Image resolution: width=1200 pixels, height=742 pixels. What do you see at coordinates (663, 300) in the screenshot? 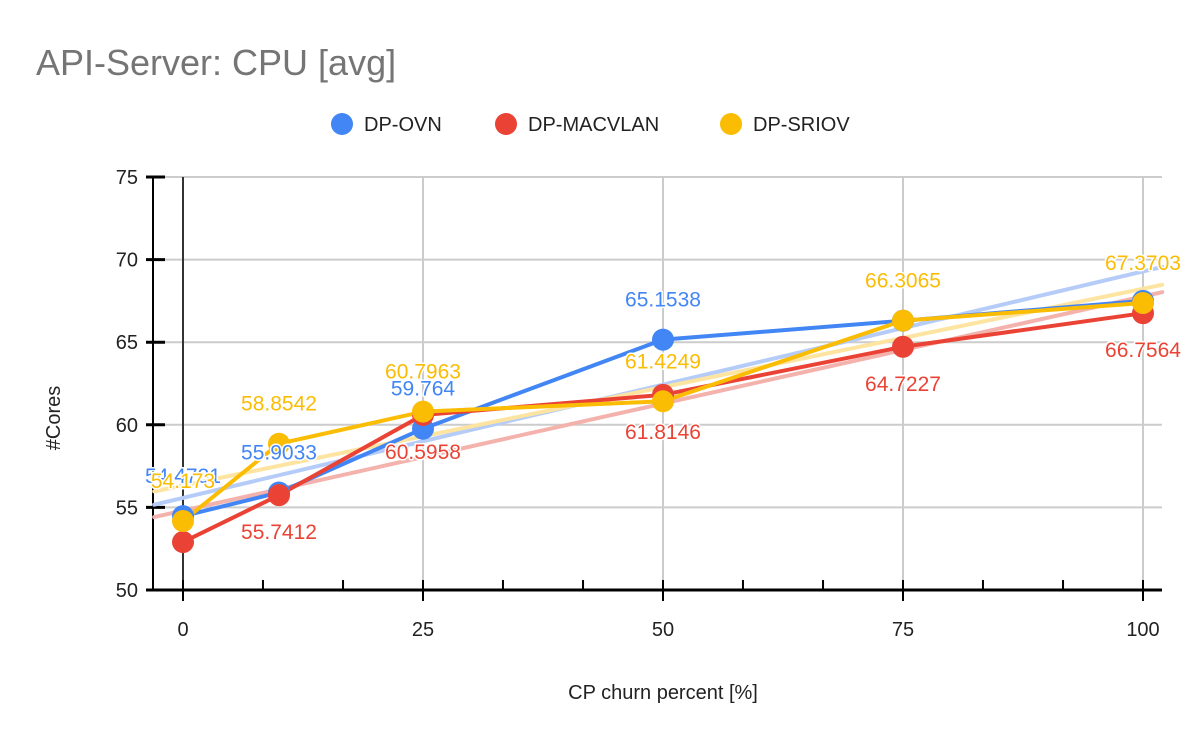
I see `data-label: 65.1538` at bounding box center [663, 300].